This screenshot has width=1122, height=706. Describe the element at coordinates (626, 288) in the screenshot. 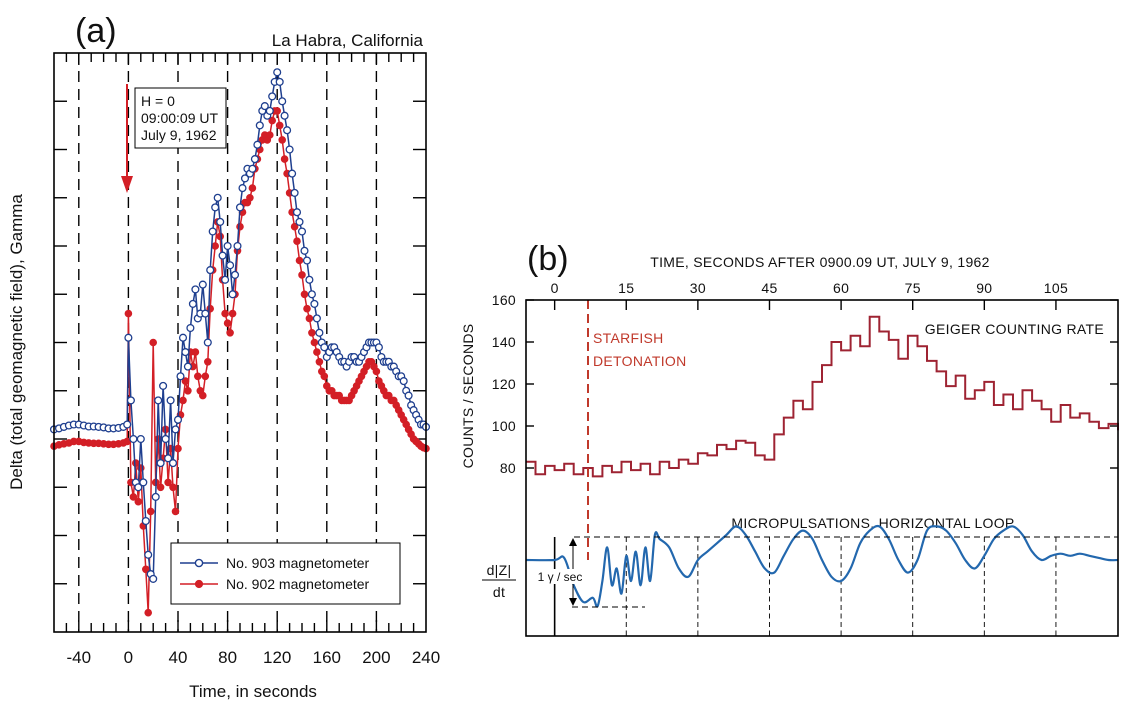

I see `panel-b-x-tick-label: 15` at that location.